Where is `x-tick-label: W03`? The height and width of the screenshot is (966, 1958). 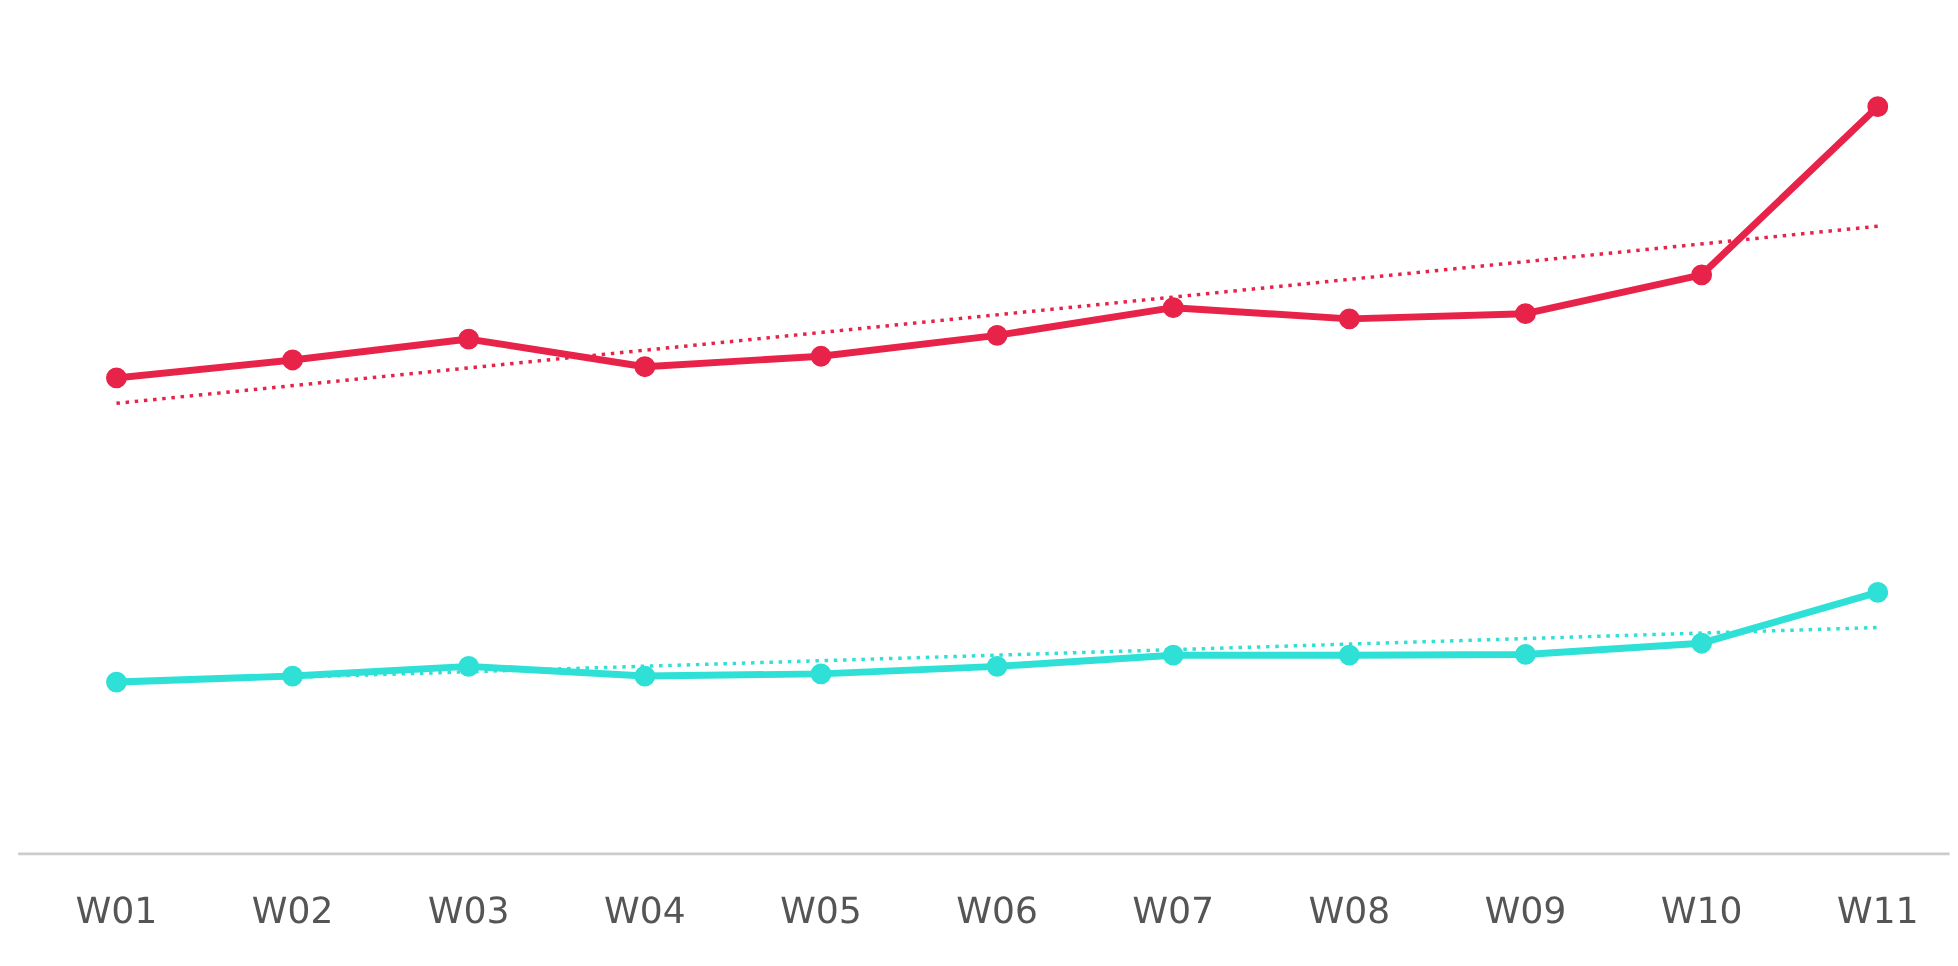 x-tick-label: W03 is located at coordinates (468, 910).